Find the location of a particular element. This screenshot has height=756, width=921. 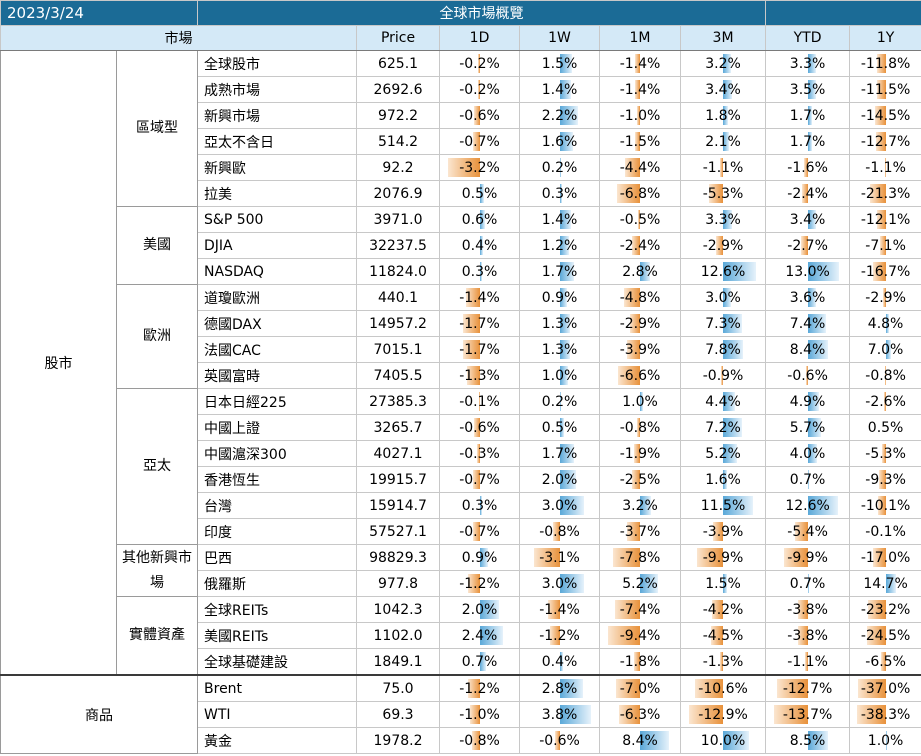

return-value: -5.3% is located at coordinates (723, 193).